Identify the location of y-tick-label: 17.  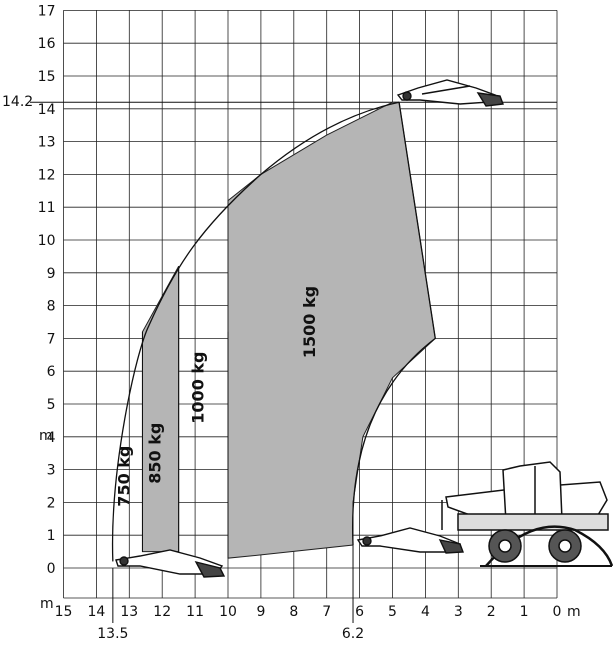
(47, 11).